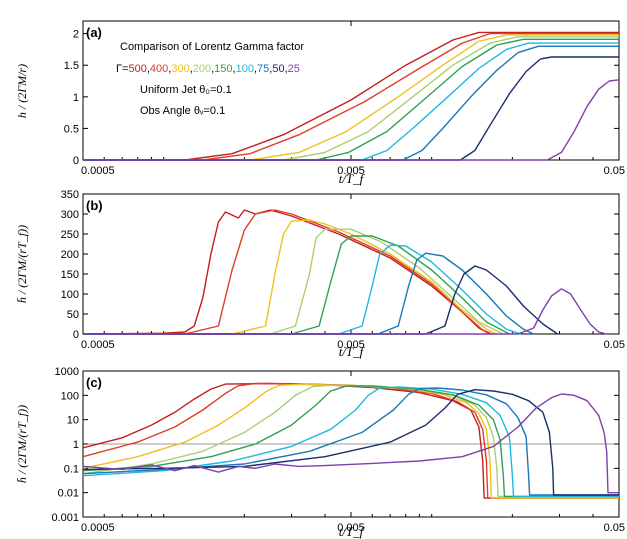 This screenshot has width=627, height=539. What do you see at coordinates (71, 66) in the screenshot?
I see `y-tick-label: 1.5` at bounding box center [71, 66].